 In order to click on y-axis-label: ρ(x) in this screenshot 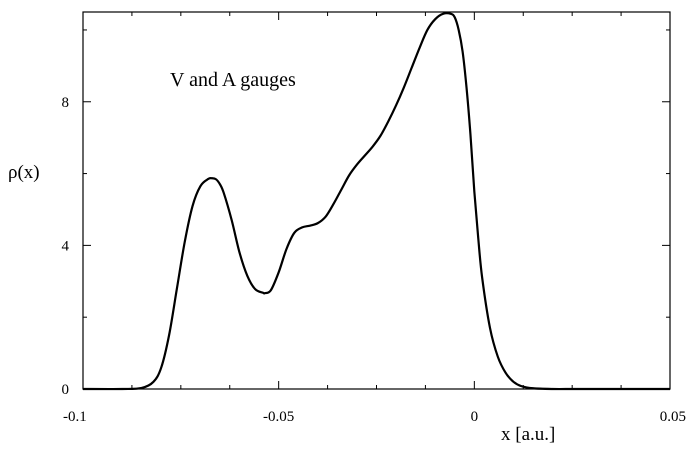, I will do `click(24, 172)`.